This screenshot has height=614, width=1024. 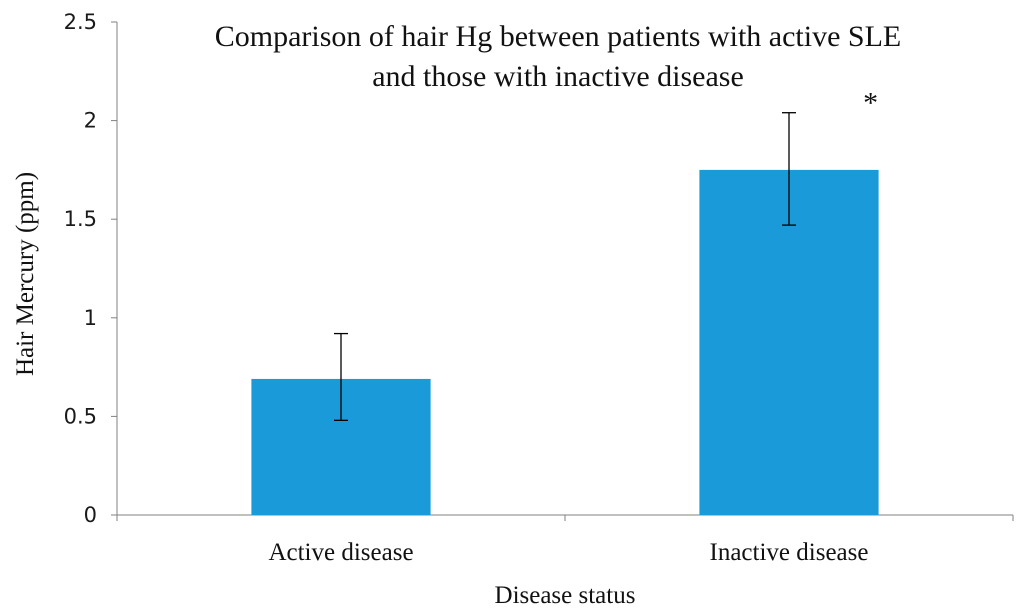 What do you see at coordinates (870, 103) in the screenshot?
I see `significance-asterisk: *` at bounding box center [870, 103].